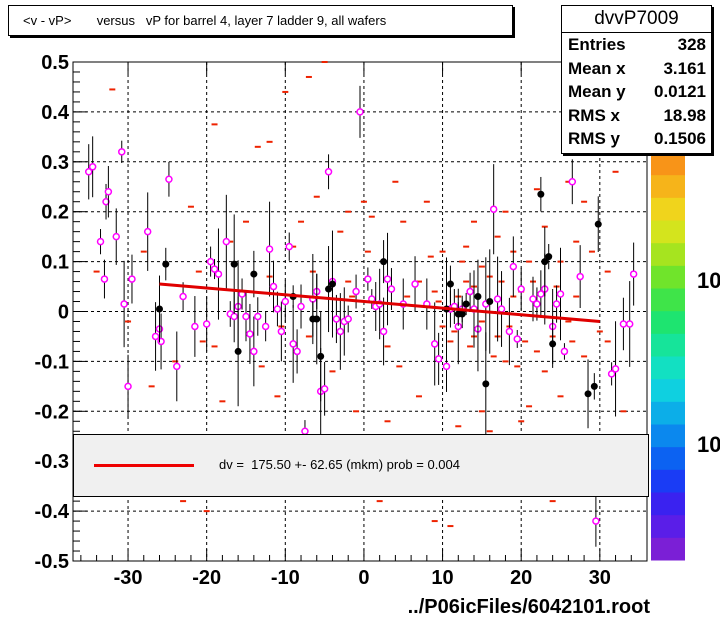 Image resolution: width=720 pixels, height=620 pixels. Describe the element at coordinates (52, 362) in the screenshot. I see `y-tick-label: -0.1` at that location.